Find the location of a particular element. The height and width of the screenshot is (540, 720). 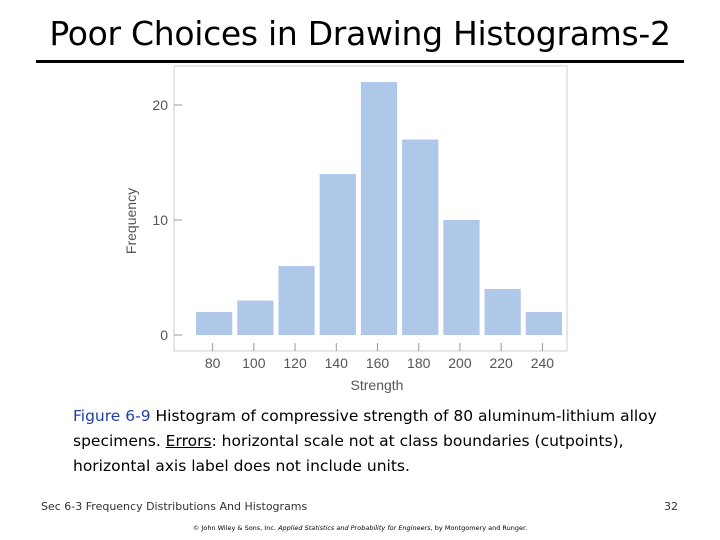

x-tick-label: 100 is located at coordinates (254, 363).